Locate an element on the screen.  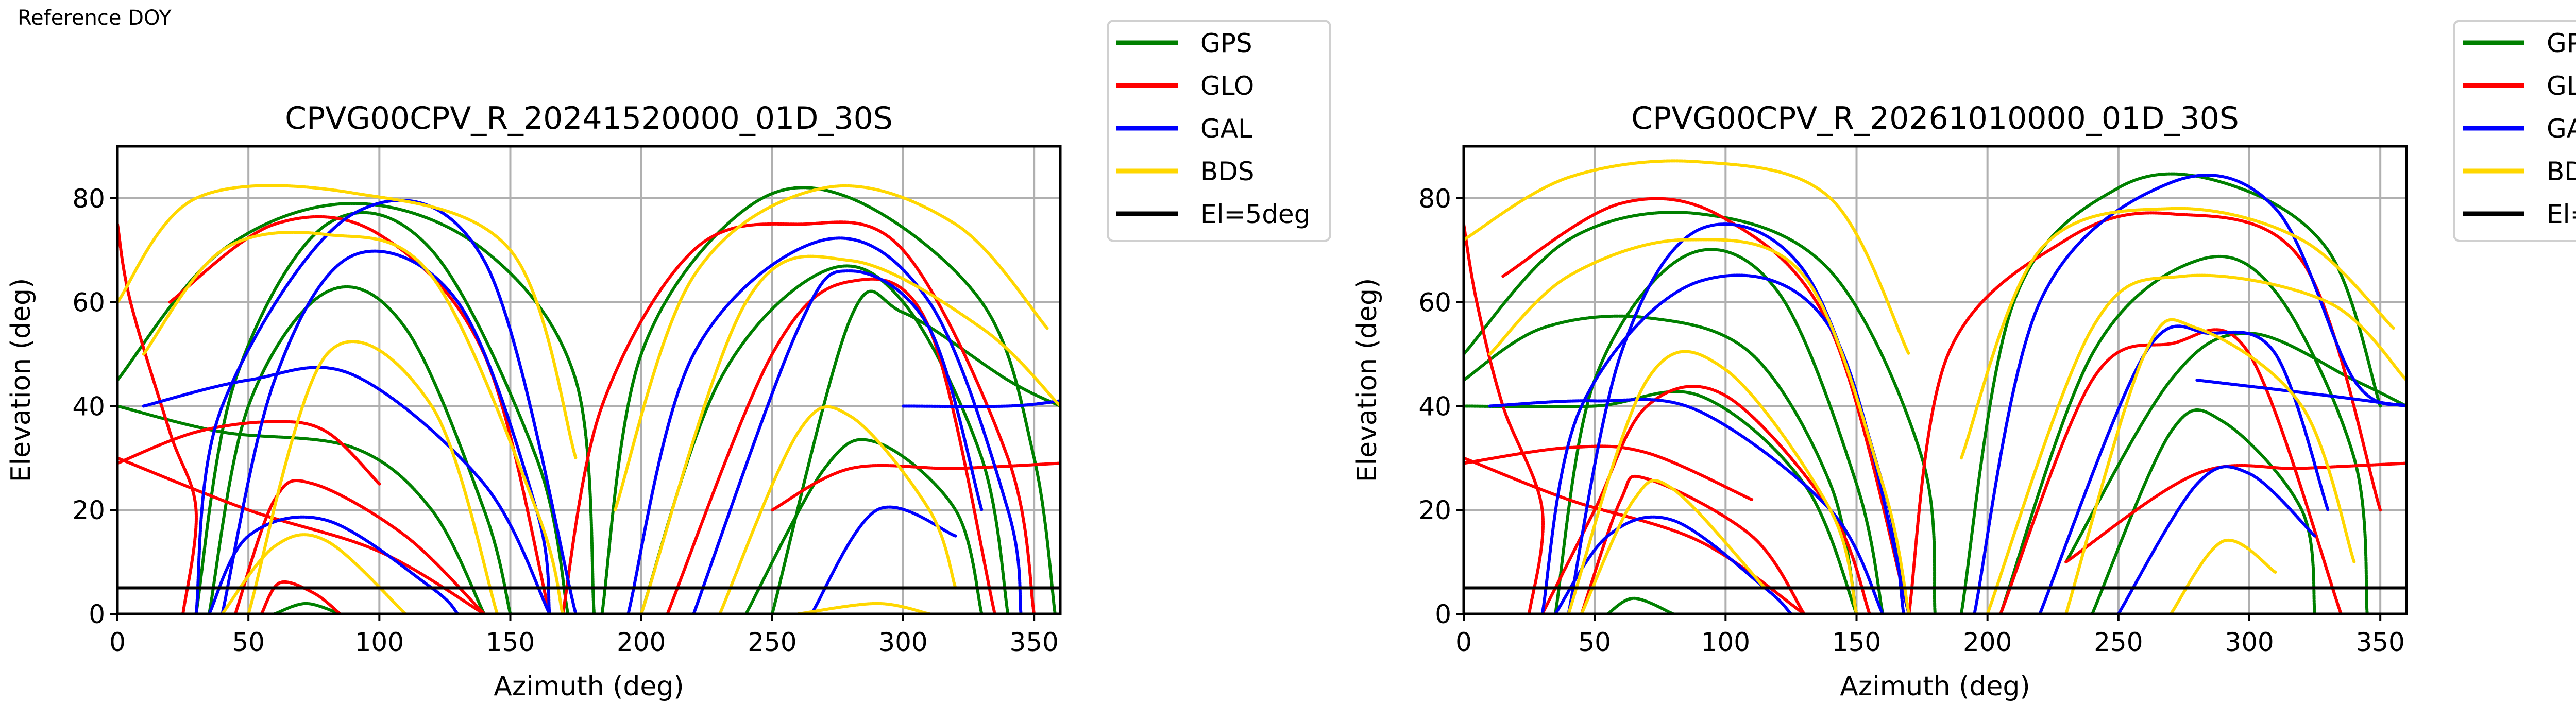
x-axis-label: Azimuth (deg) is located at coordinates (1935, 686).